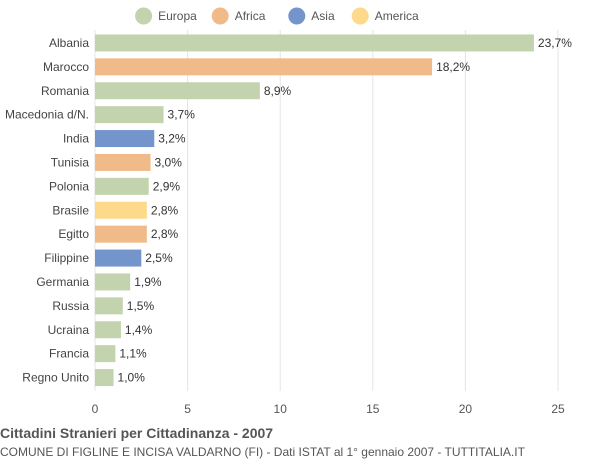 This screenshot has height=460, width=600. Describe the element at coordinates (47, 115) in the screenshot. I see `category-label: Macedonia d/N.` at that location.